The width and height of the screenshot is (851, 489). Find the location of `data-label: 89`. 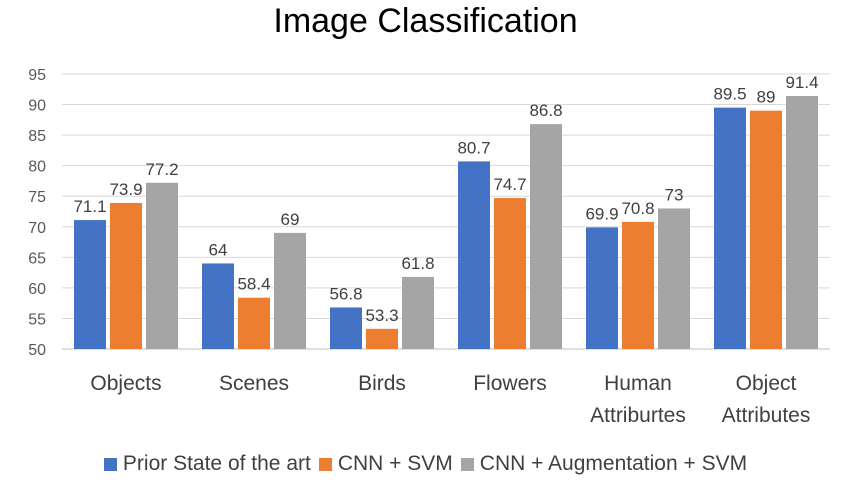

data-label: 89 is located at coordinates (766, 97).